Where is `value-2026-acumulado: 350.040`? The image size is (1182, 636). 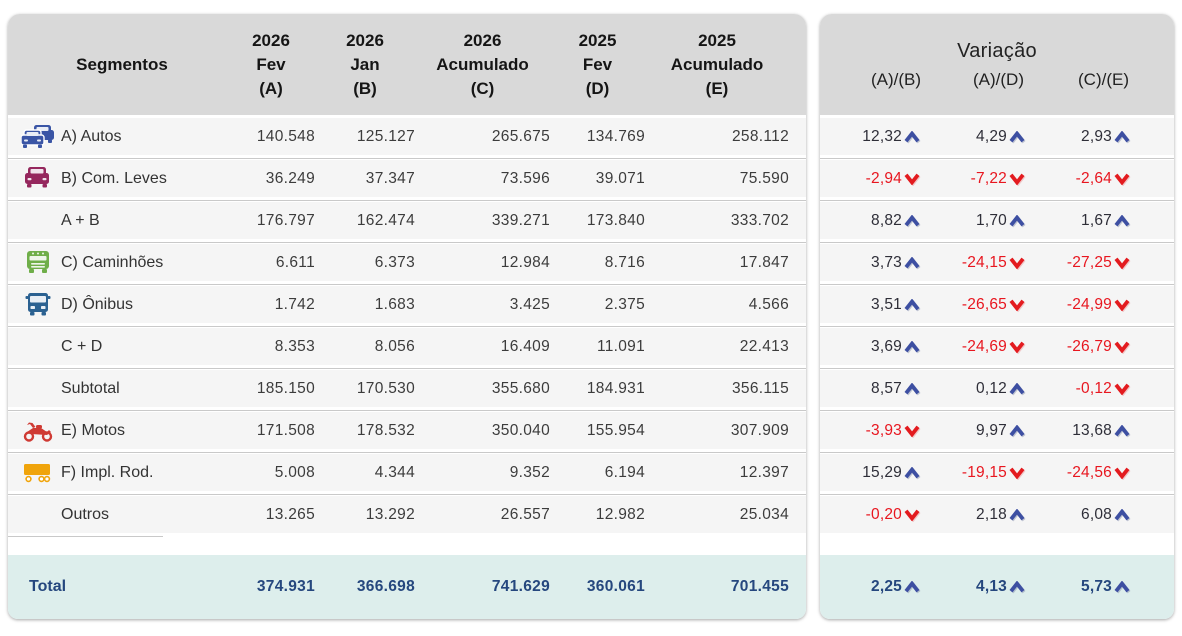 value-2026-acumulado: 350.040 is located at coordinates (520, 430).